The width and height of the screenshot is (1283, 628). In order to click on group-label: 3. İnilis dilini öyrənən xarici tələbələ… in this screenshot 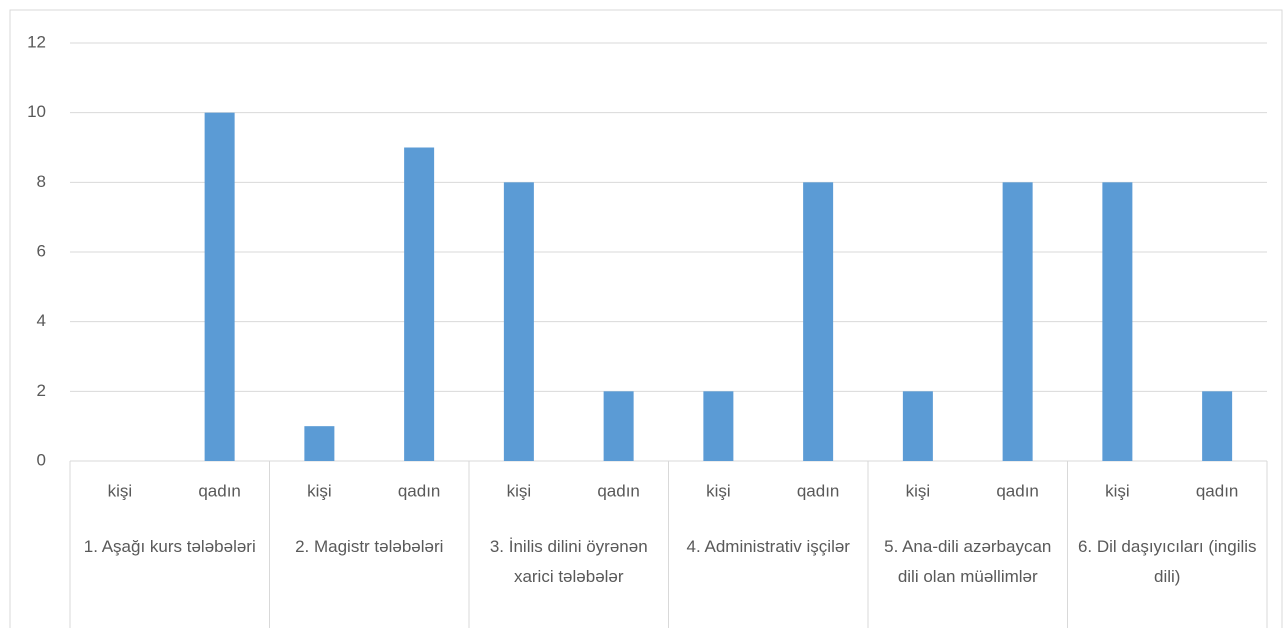, I will do `click(568, 561)`.